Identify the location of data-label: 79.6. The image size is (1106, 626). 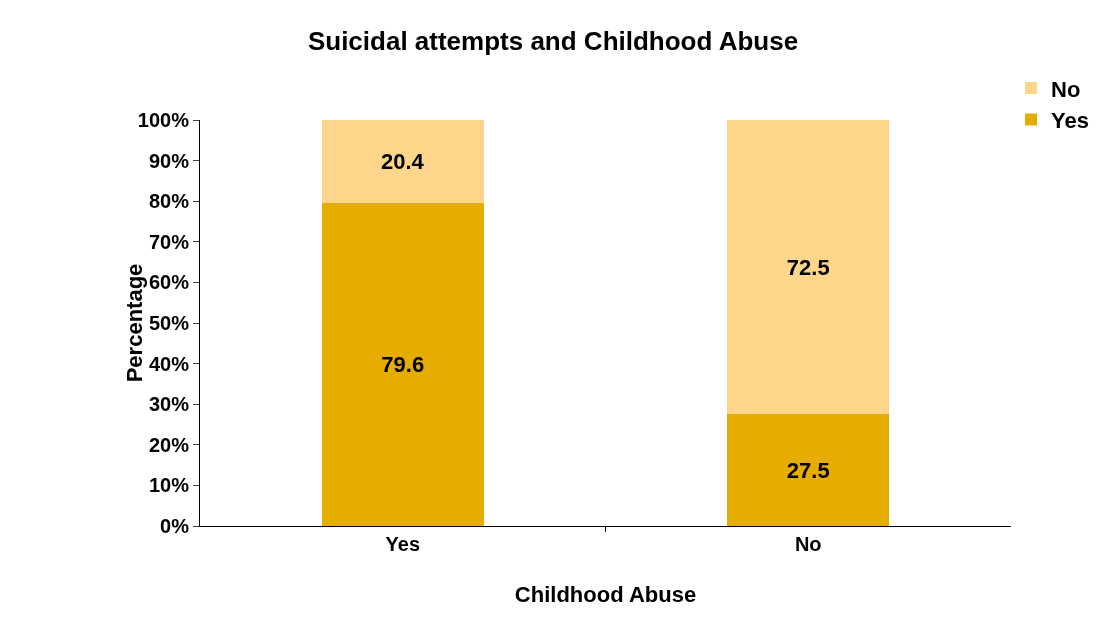
(403, 364).